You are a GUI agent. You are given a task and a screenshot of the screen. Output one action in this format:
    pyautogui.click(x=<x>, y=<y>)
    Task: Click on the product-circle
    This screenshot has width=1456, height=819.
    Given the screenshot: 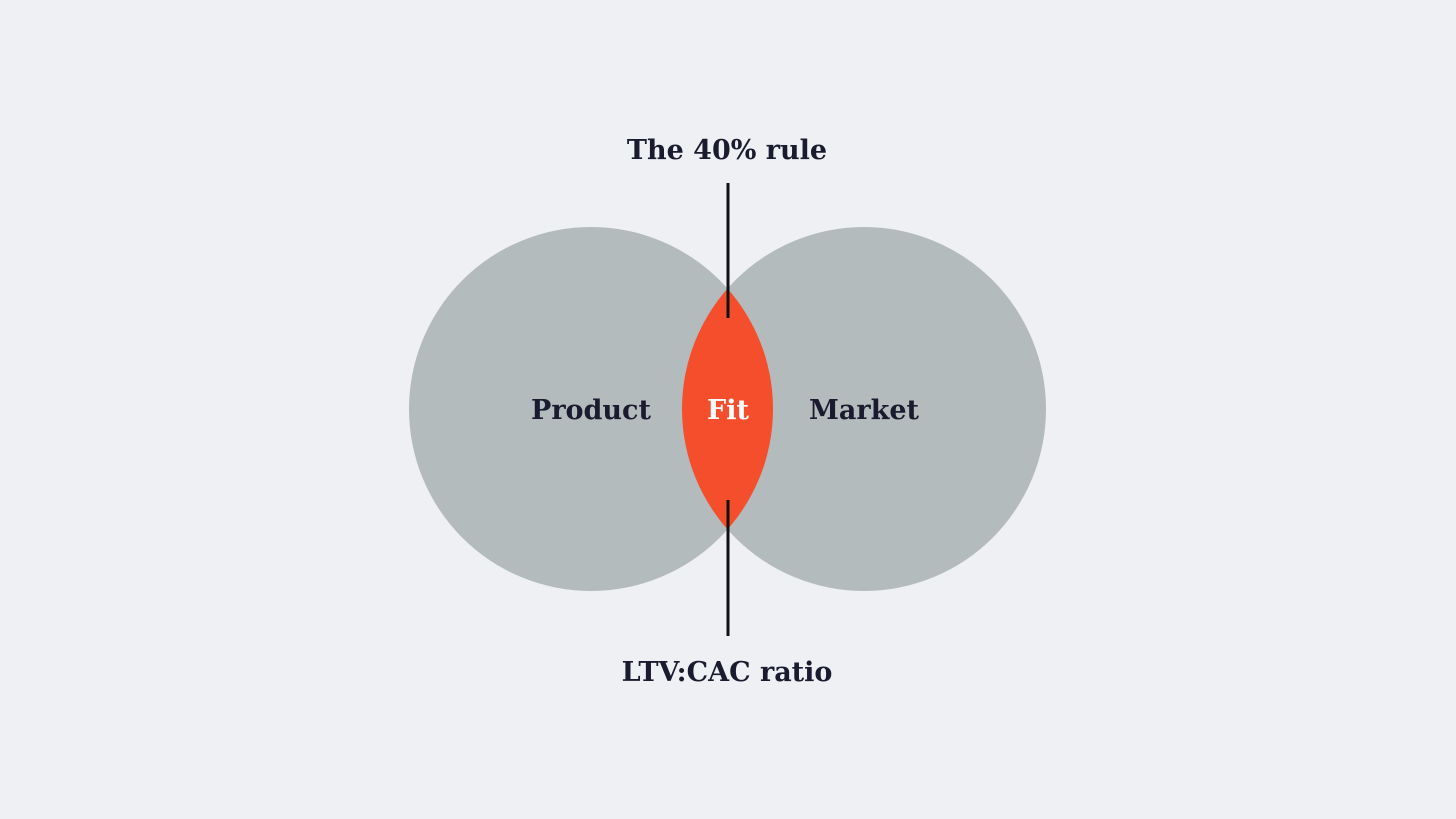 What is the action you would take?
    pyautogui.click(x=591, y=409)
    